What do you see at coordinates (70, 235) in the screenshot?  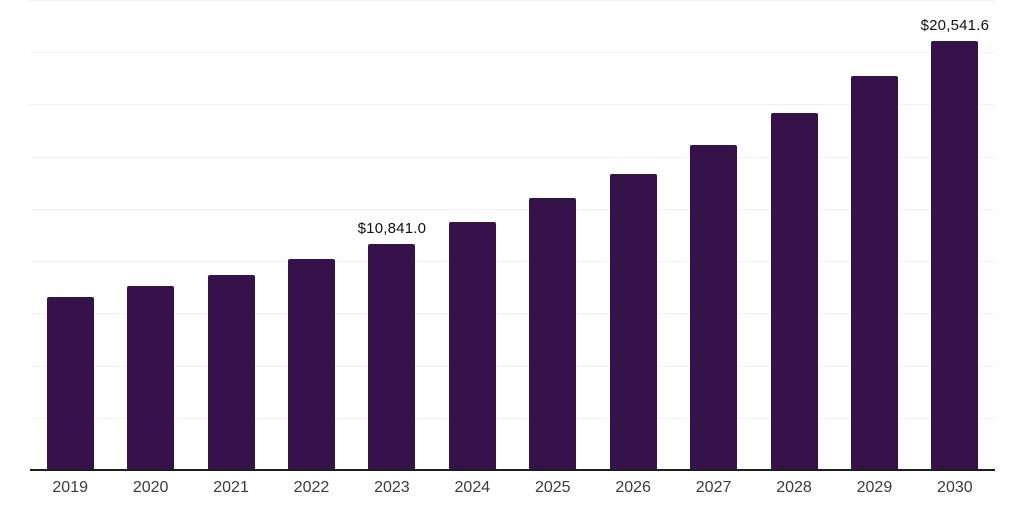 I see `bar-slot-2019` at bounding box center [70, 235].